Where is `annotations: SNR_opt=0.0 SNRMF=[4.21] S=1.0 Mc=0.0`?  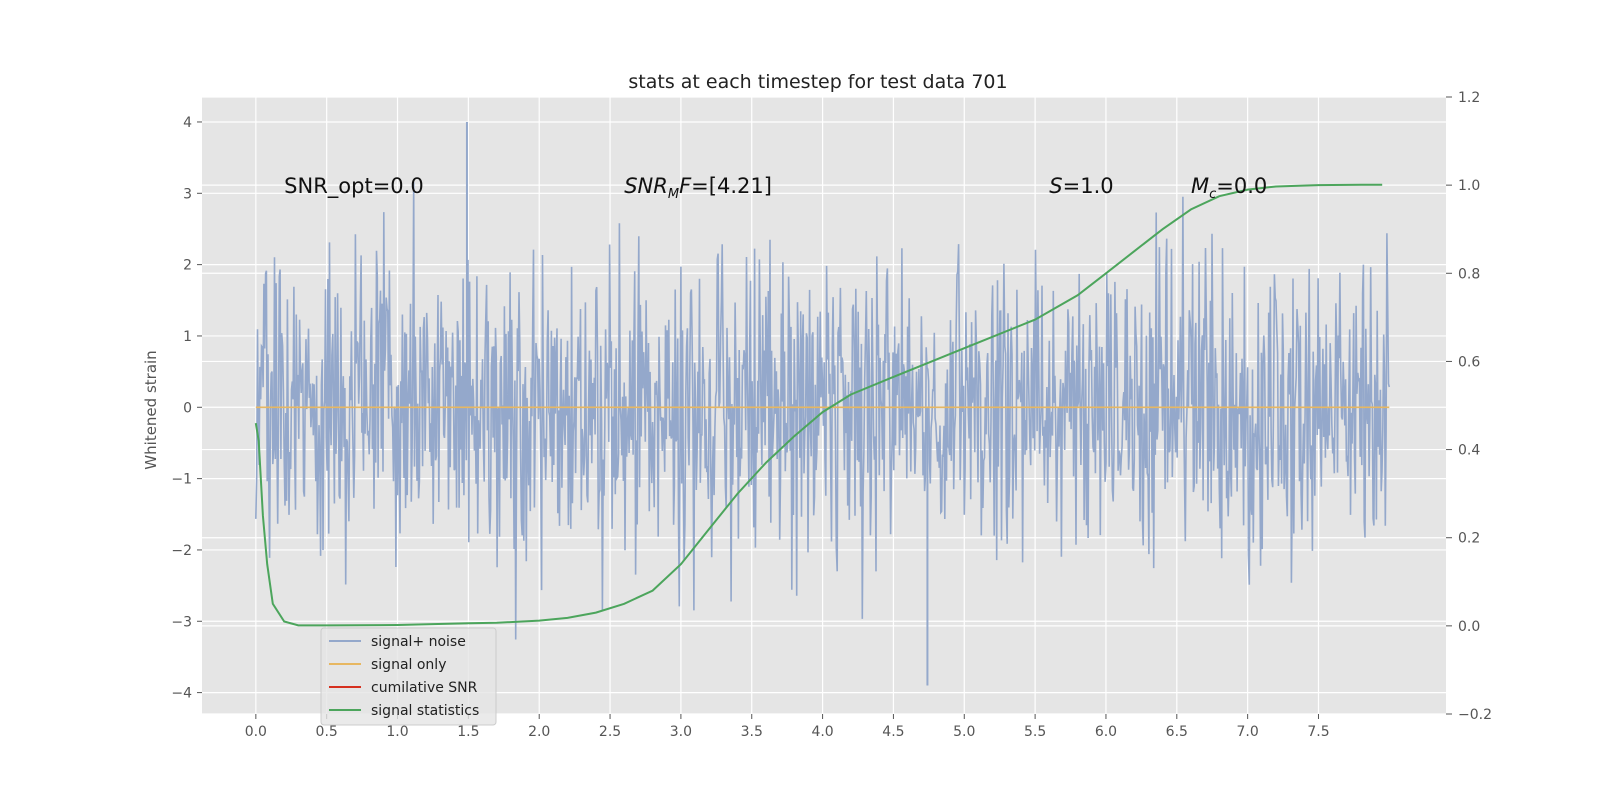
annotations: SNR_opt=0.0 SNRMF=[4.21] S=1.0 Mc=0.0 is located at coordinates (775, 188).